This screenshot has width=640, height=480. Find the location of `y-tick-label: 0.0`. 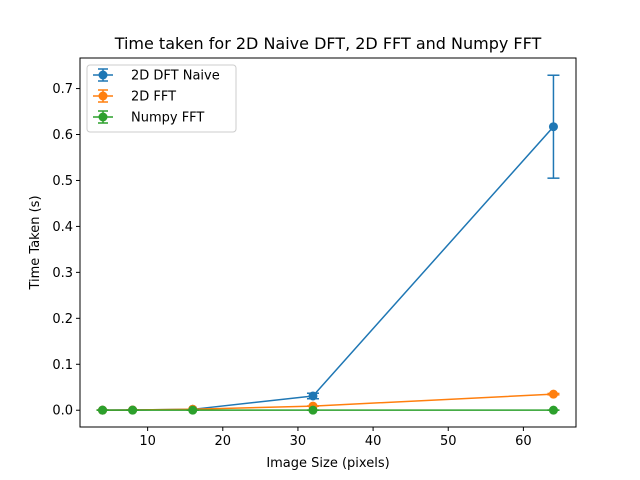

y-tick-label: 0.0 is located at coordinates (62, 411).